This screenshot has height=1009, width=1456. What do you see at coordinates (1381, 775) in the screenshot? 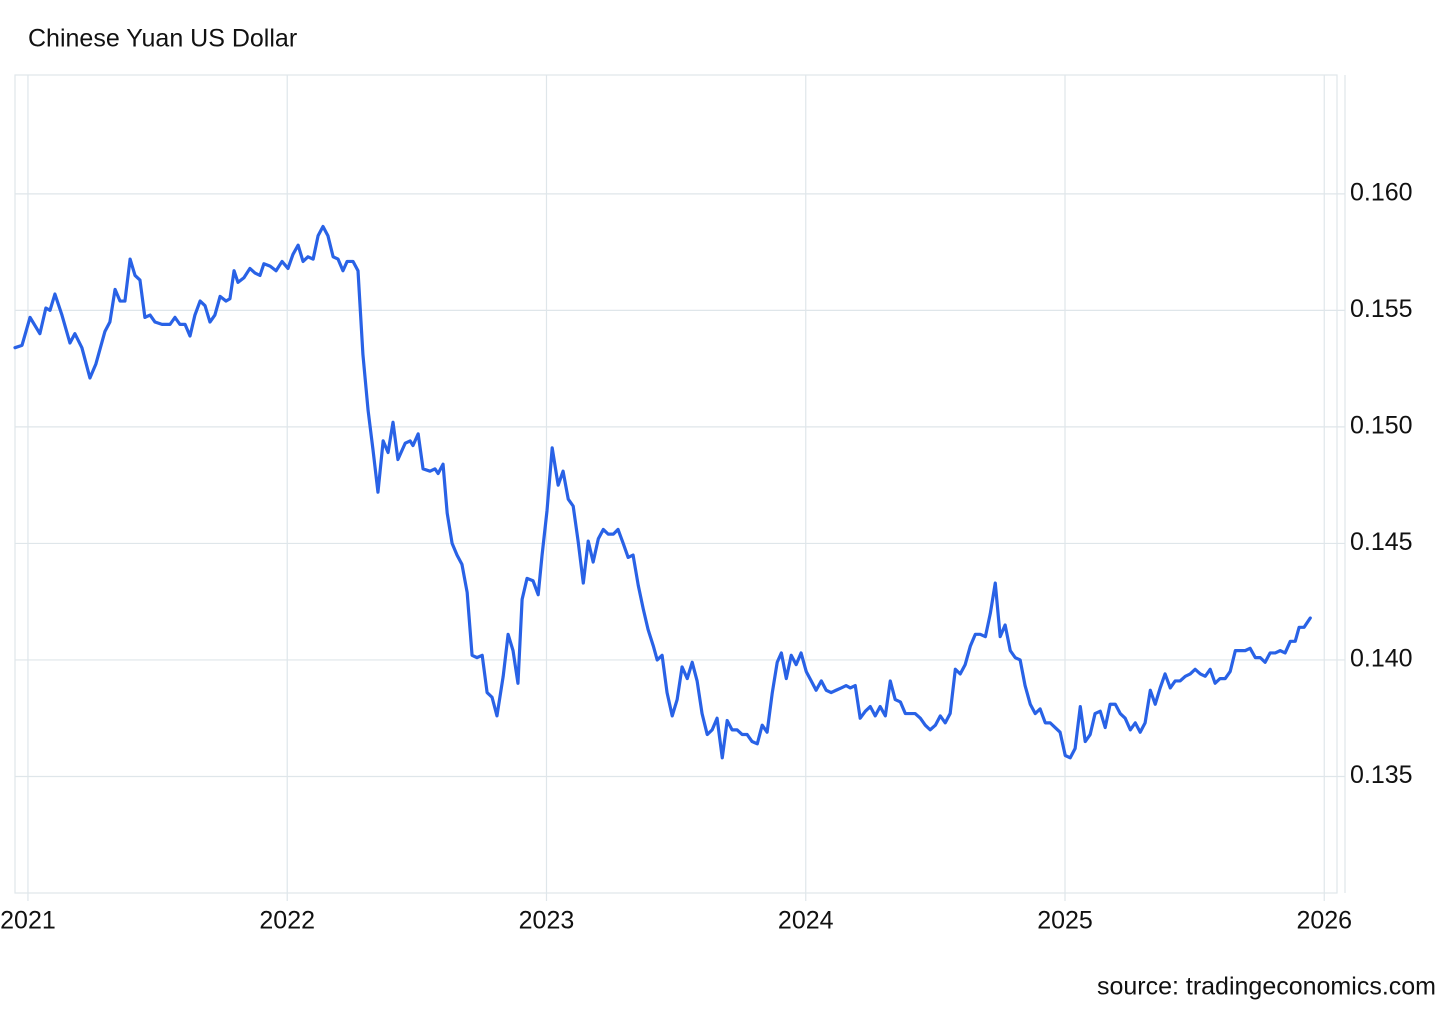
I see `y-tick-label: 0.135` at bounding box center [1381, 775].